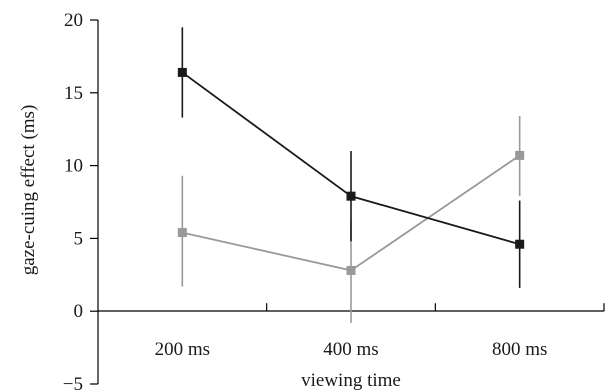  I want to click on y-tick-label: −5, so click(73, 383).